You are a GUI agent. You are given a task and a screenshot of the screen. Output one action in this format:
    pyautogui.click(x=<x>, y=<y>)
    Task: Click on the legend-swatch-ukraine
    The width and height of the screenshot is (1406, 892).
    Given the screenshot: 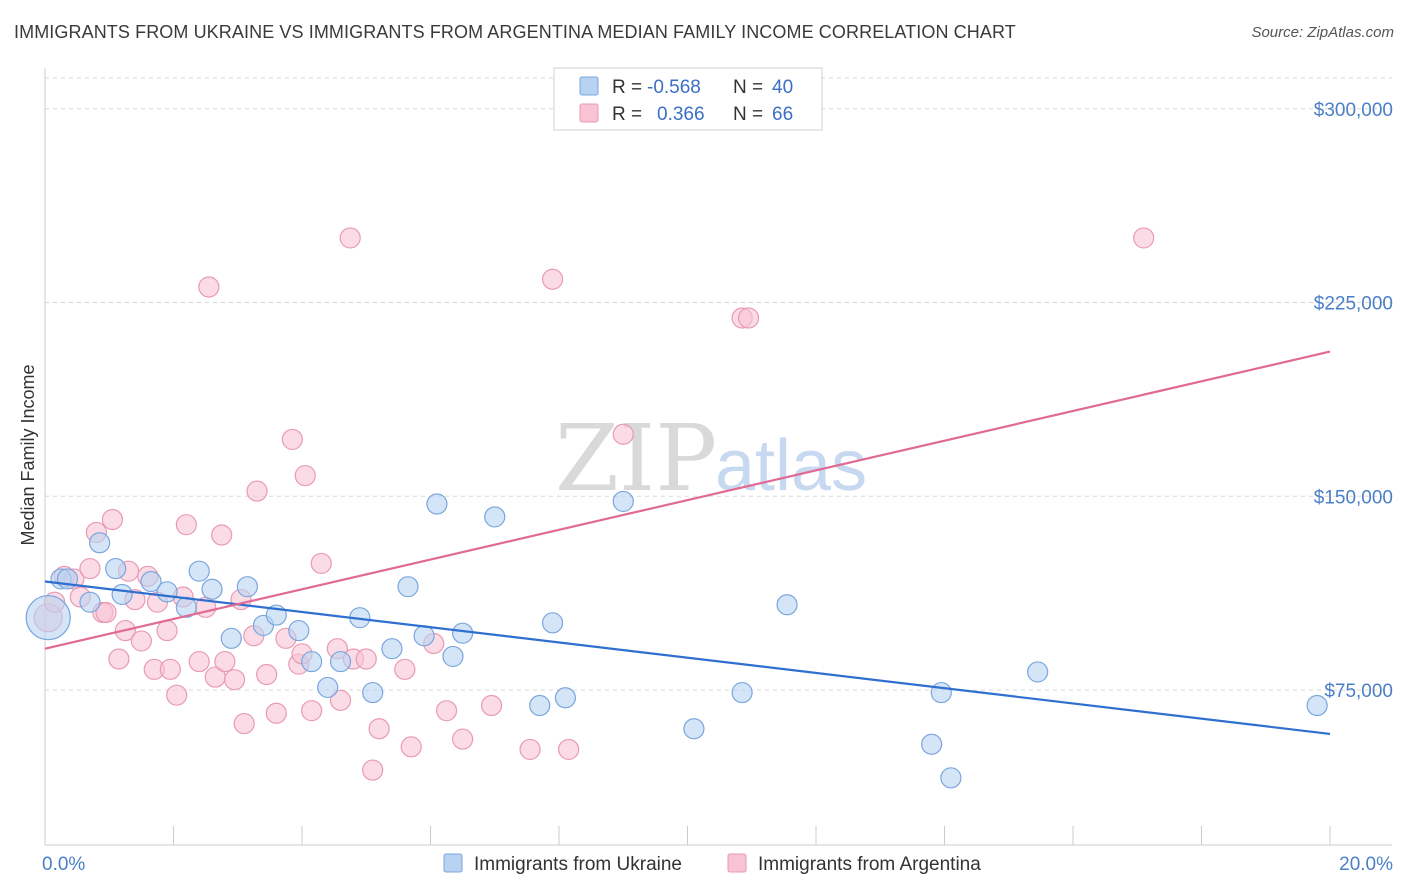 What is the action you would take?
    pyautogui.click(x=589, y=86)
    